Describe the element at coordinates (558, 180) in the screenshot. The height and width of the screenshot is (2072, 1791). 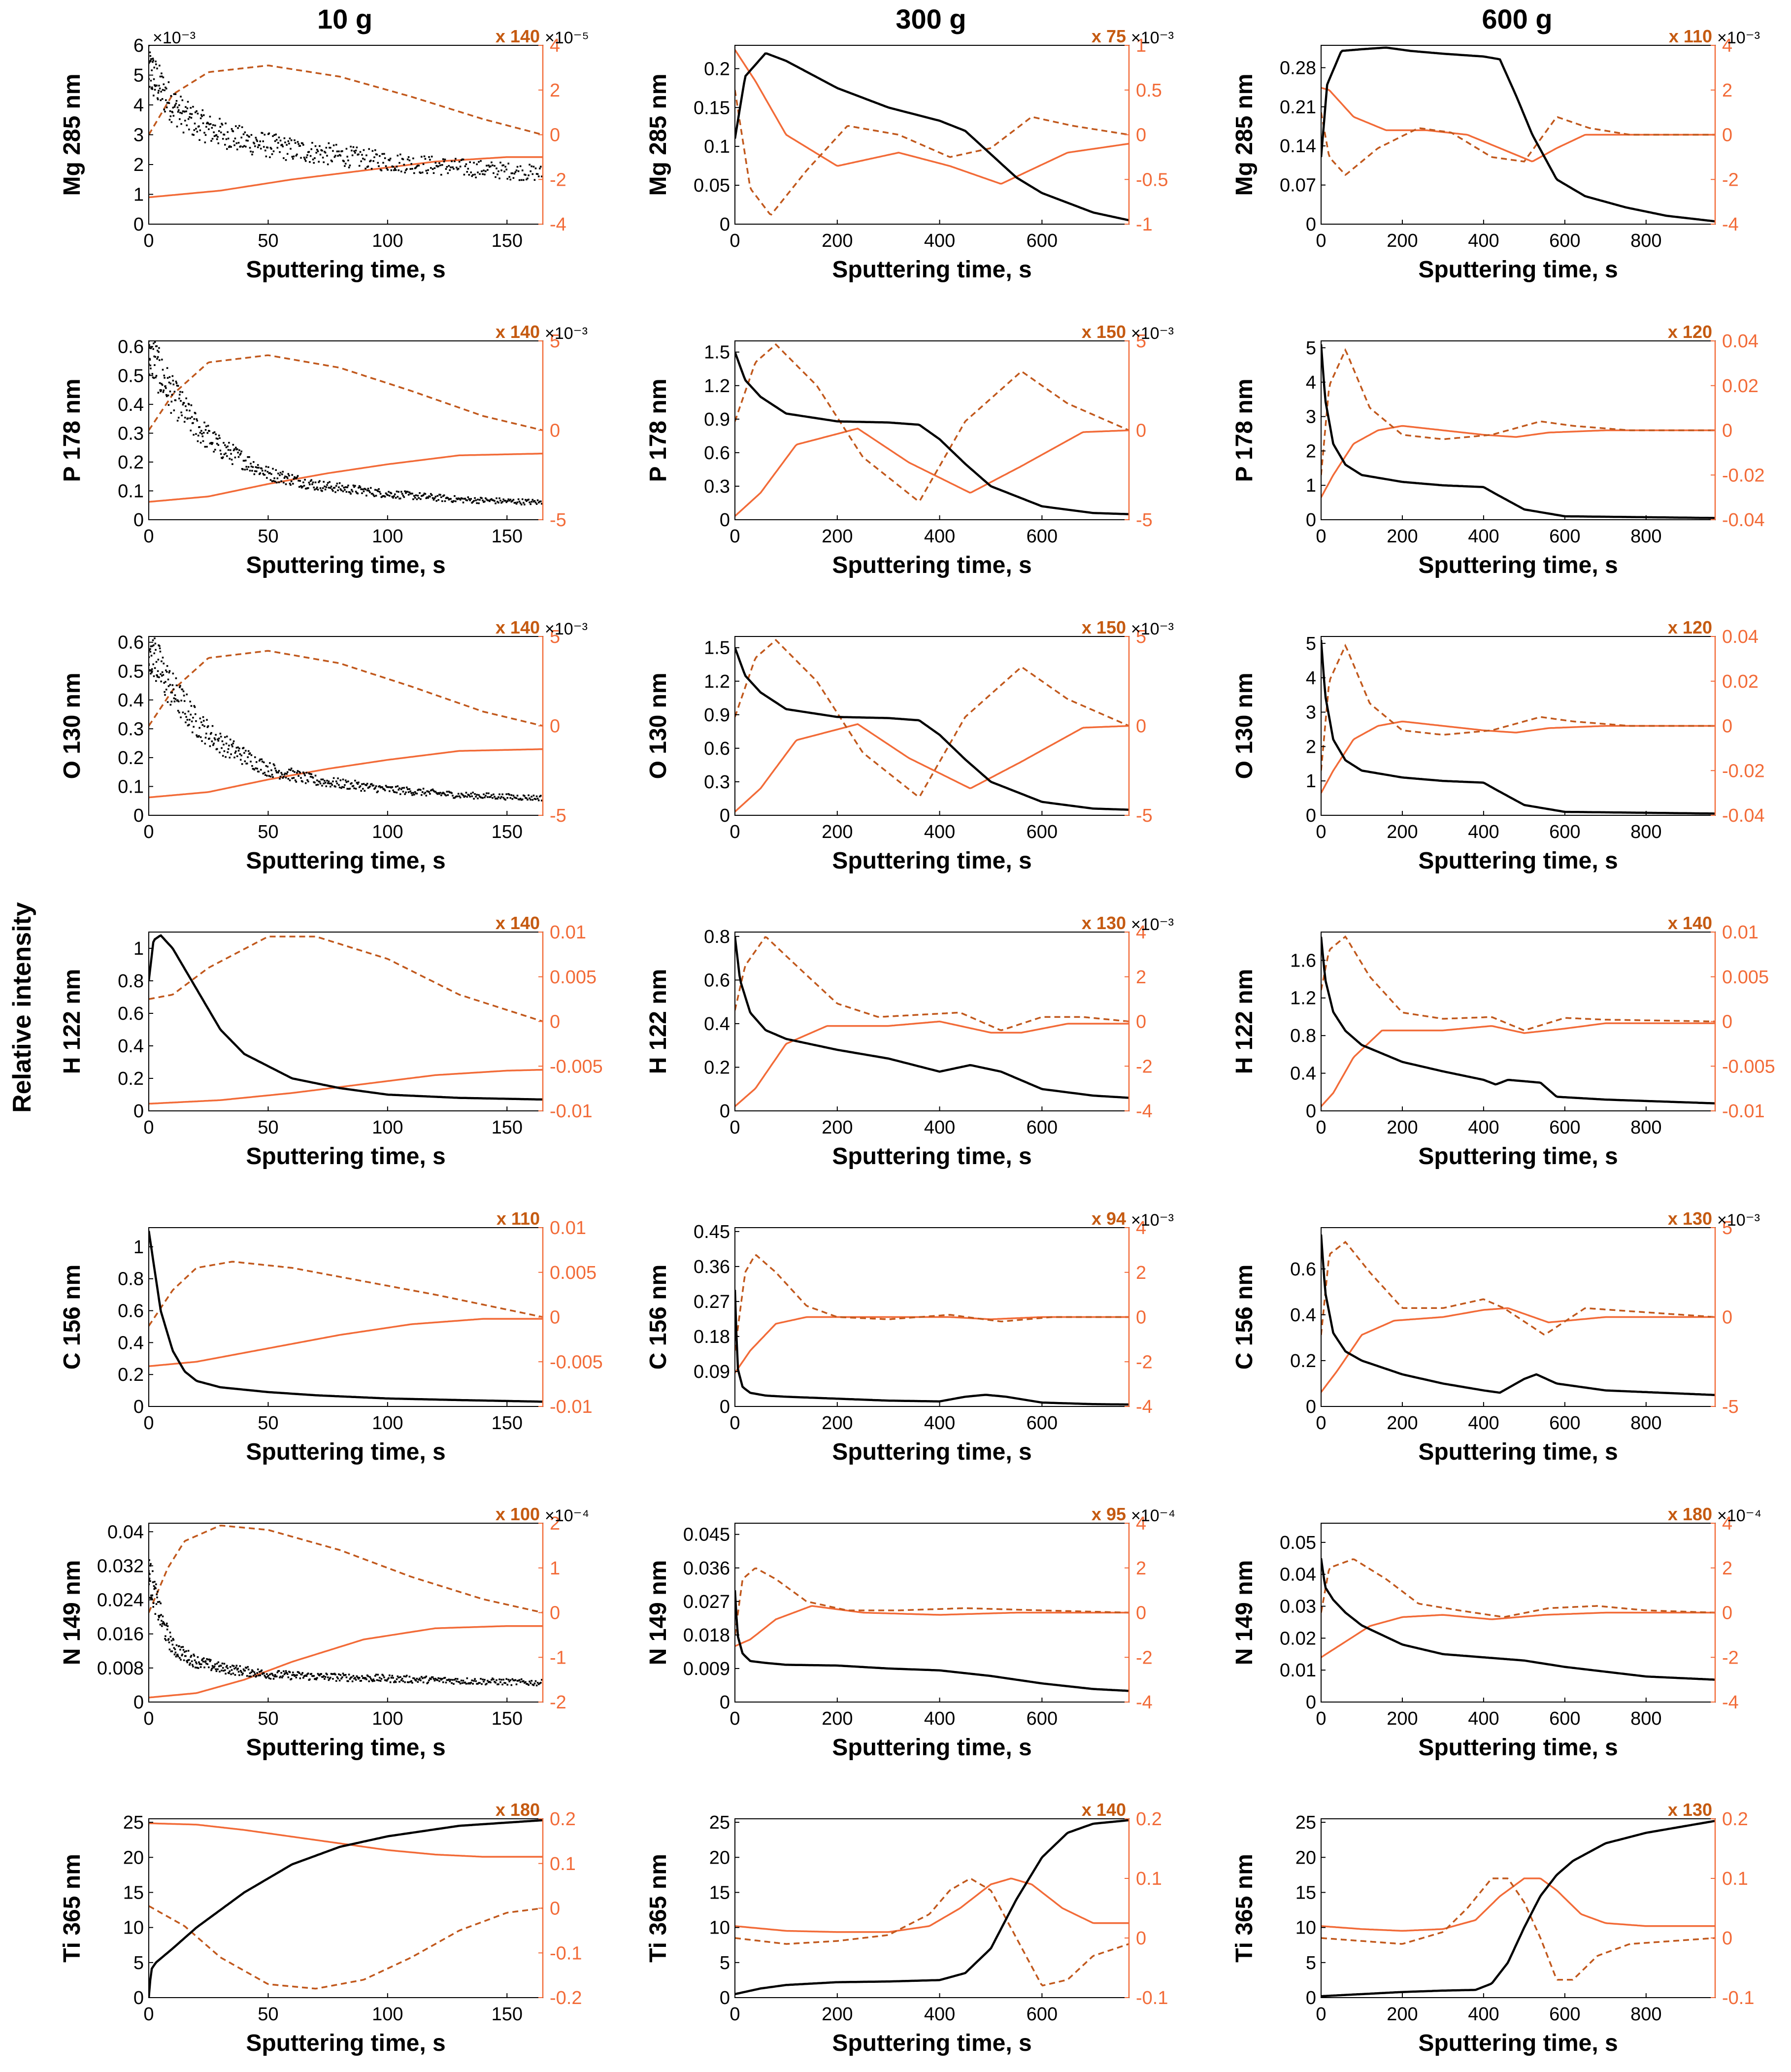
I see `y2-tick-label: -2` at that location.